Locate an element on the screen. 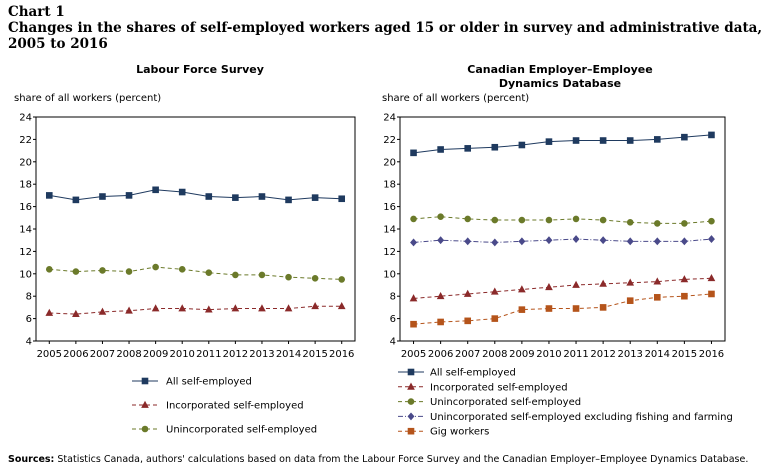  y-tick-label-lfs: 20 is located at coordinates (25, 162).